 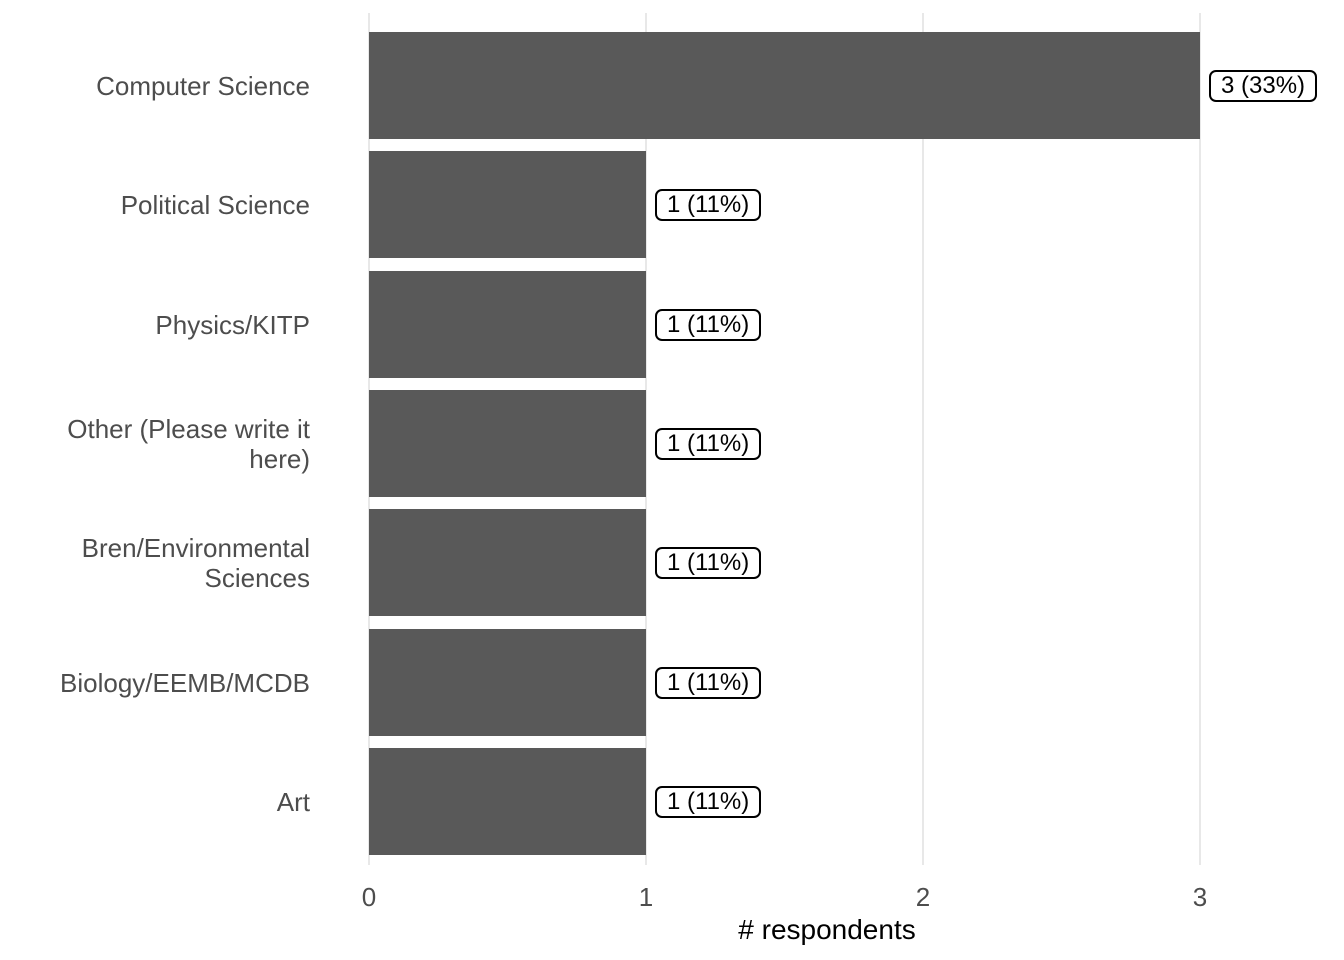 I want to click on category-label: Biology/EEMB/MCDB, so click(x=185, y=682).